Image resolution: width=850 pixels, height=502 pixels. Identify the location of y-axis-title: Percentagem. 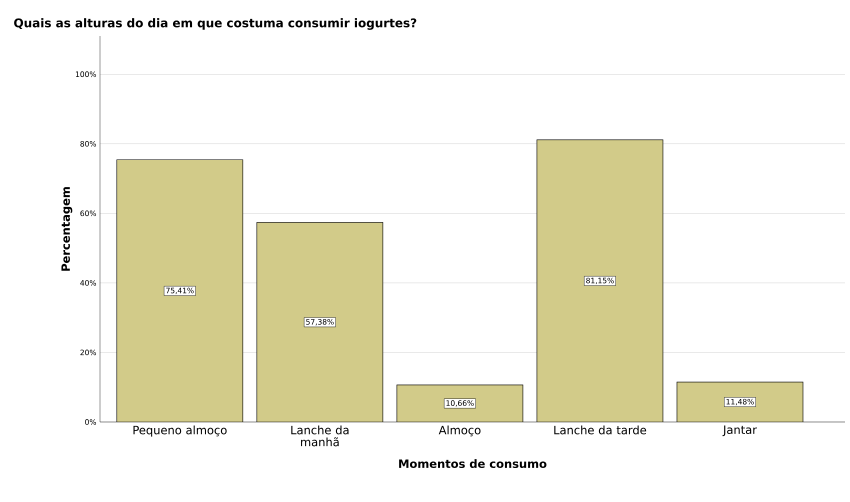
(66, 229).